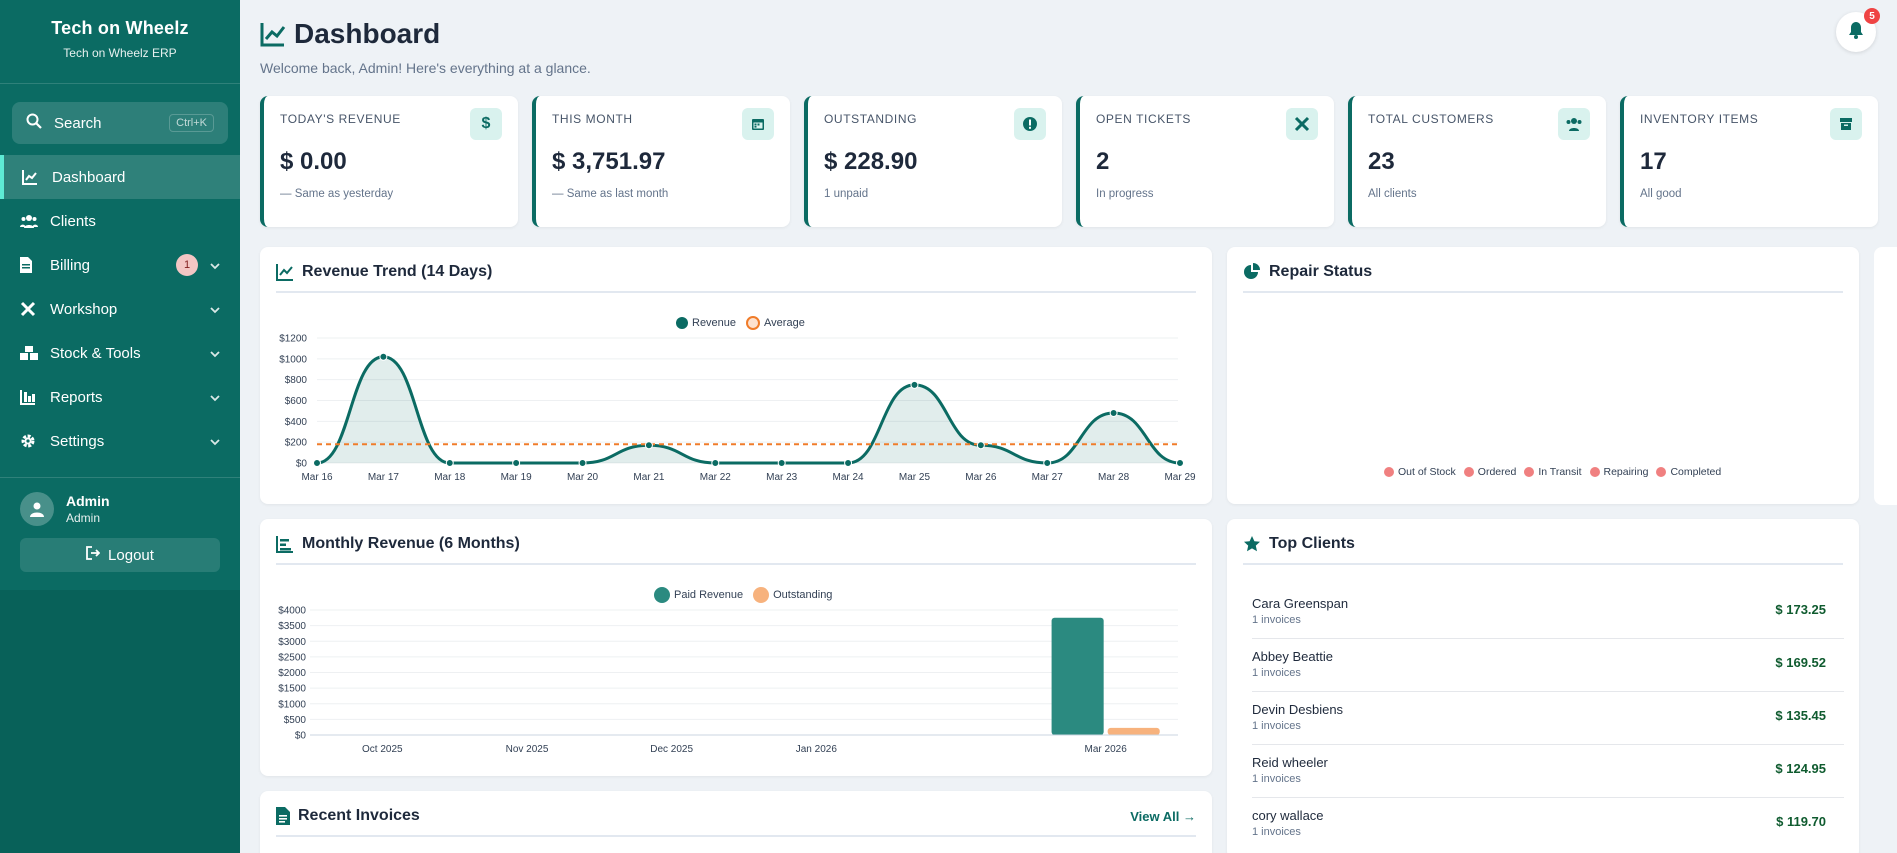 The width and height of the screenshot is (1897, 853). I want to click on x-tick-label: Mar 19, so click(517, 477).